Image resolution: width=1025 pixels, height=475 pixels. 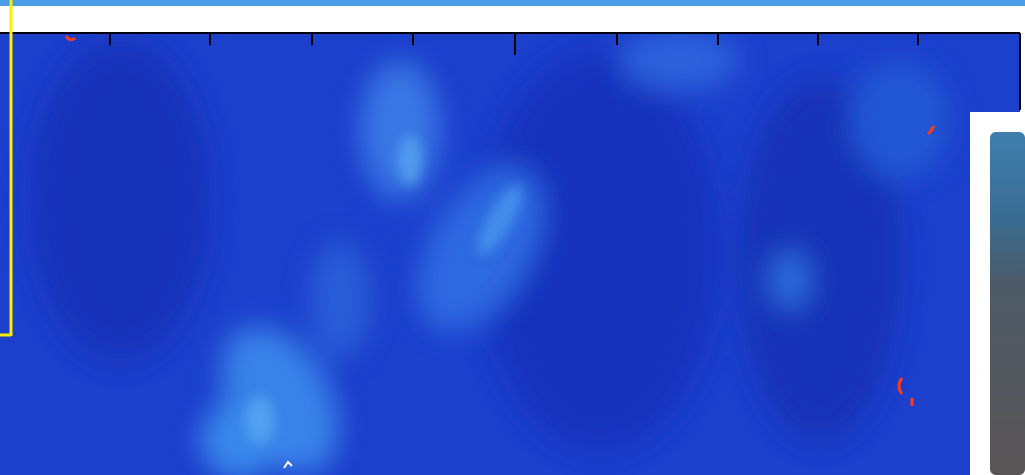 I want to click on cursor-mark, so click(x=288, y=464).